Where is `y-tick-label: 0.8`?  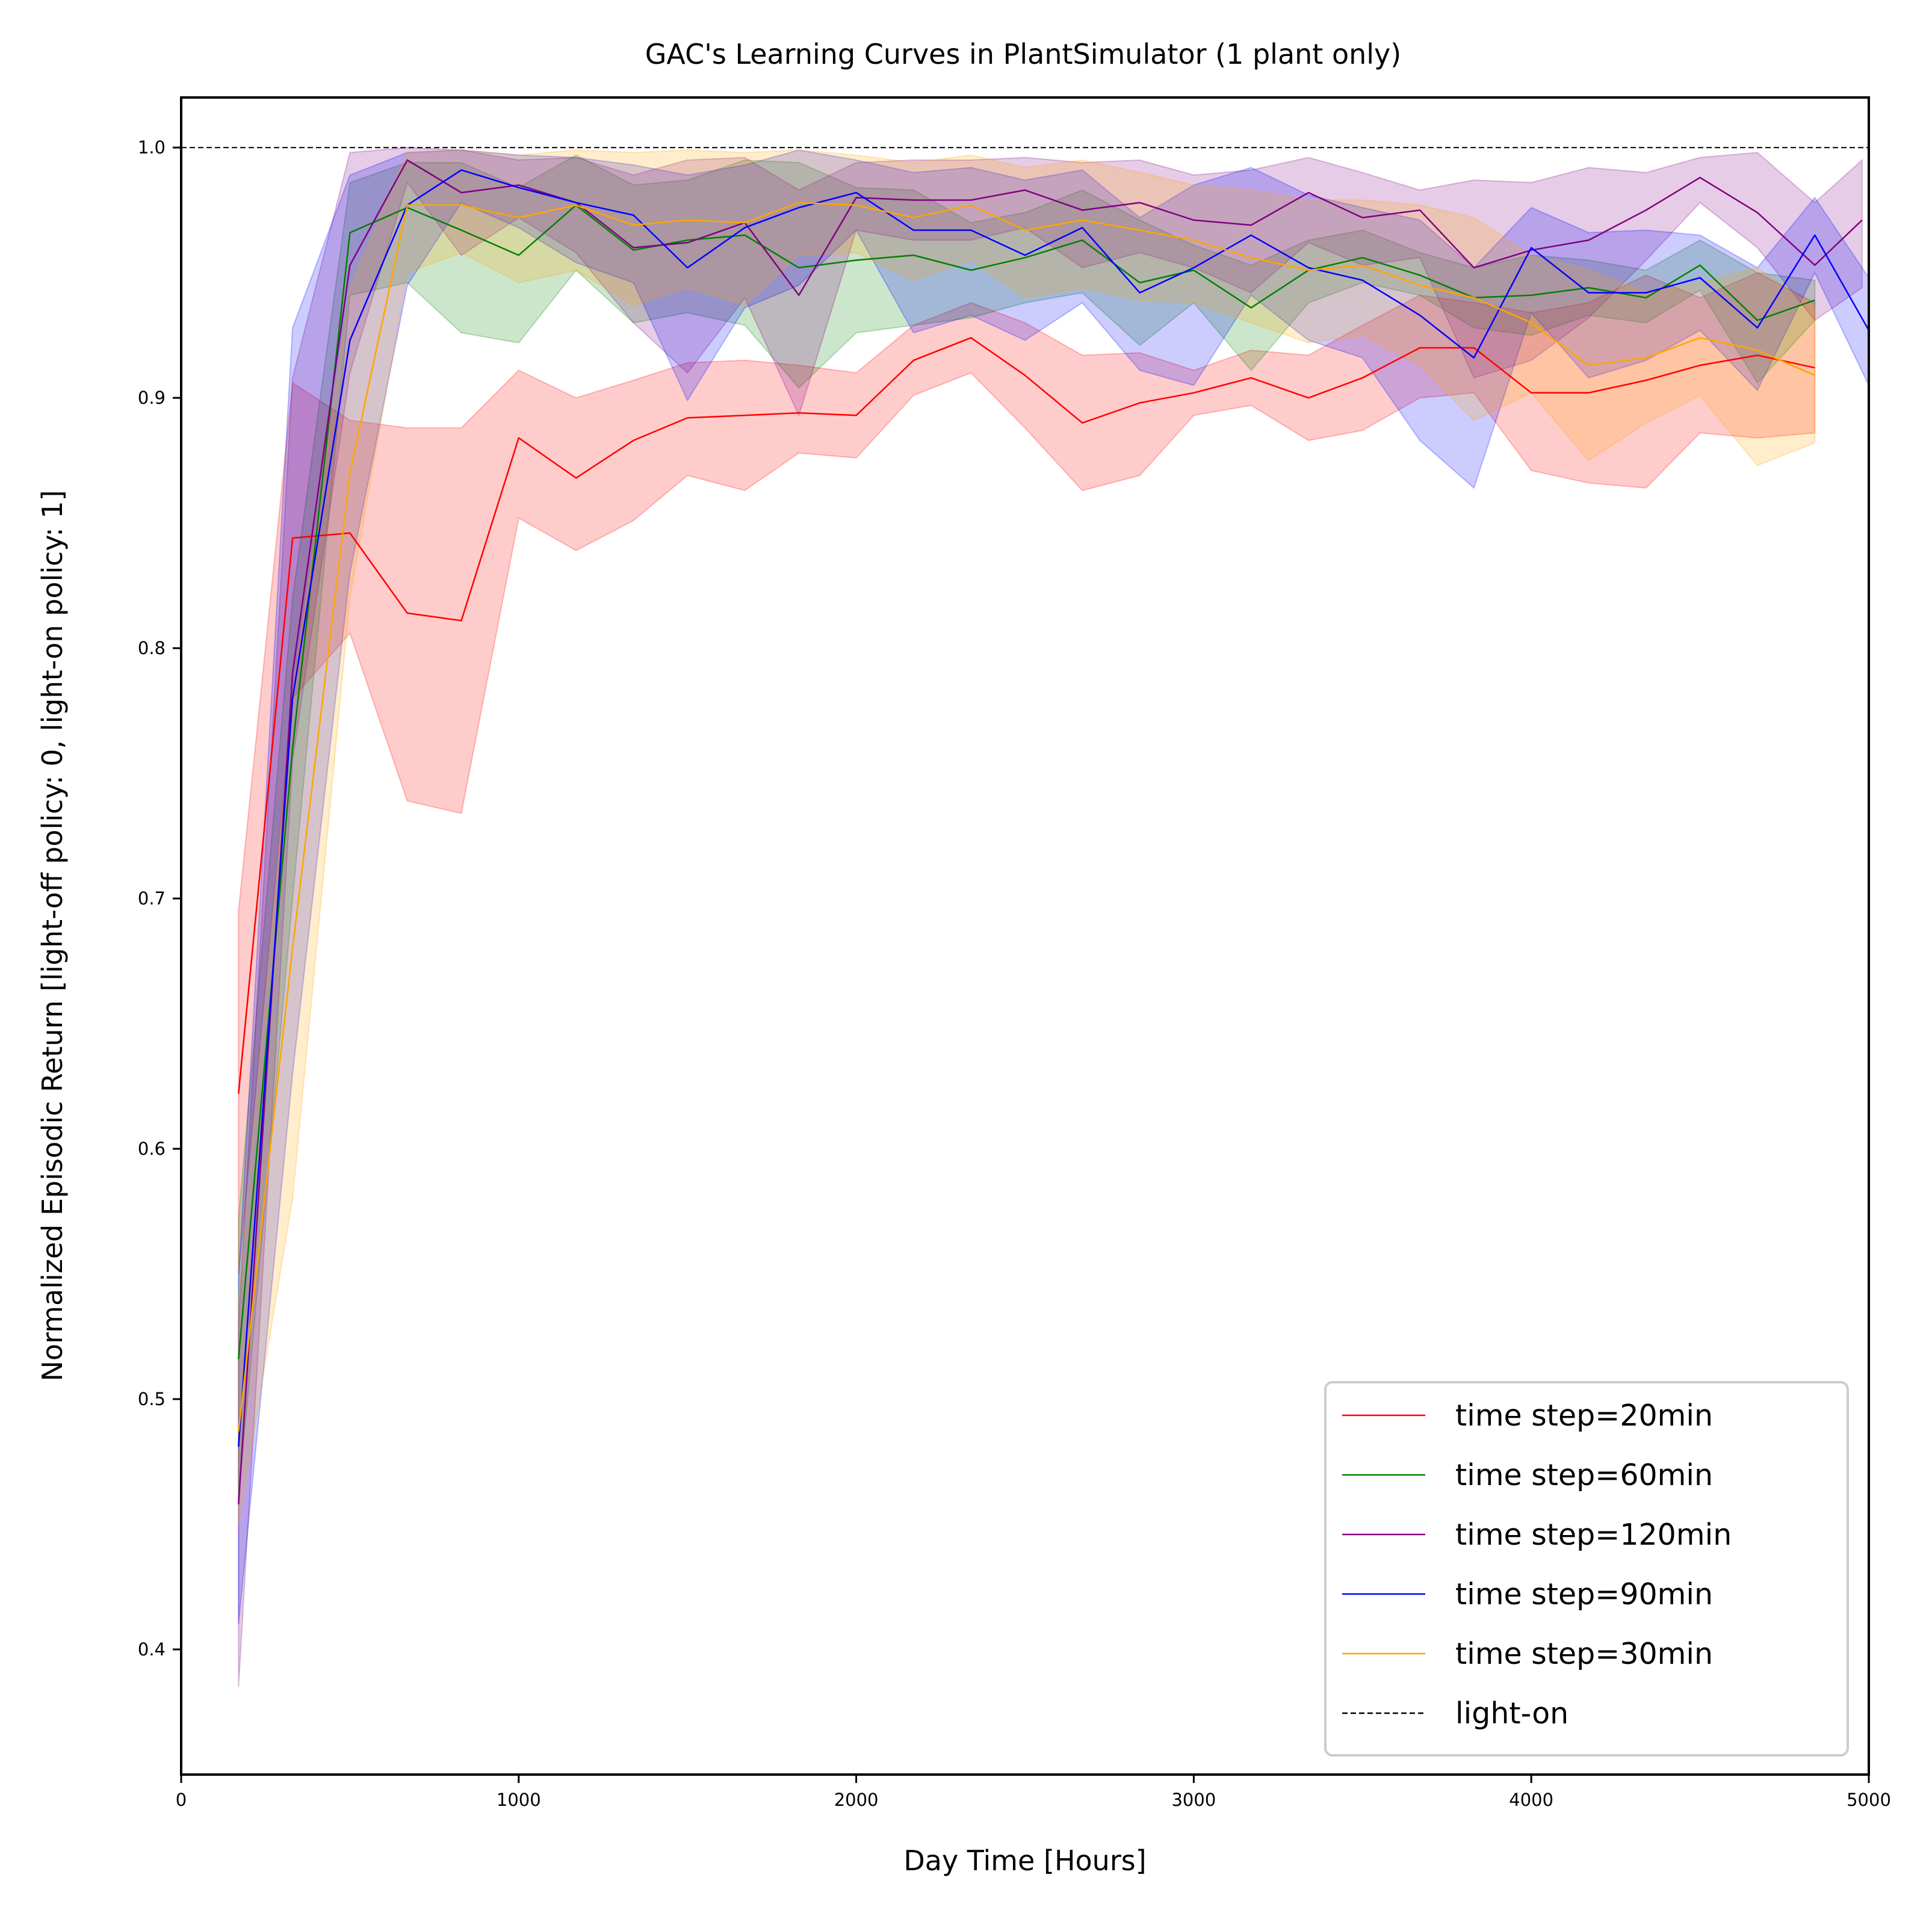 y-tick-label: 0.8 is located at coordinates (152, 648).